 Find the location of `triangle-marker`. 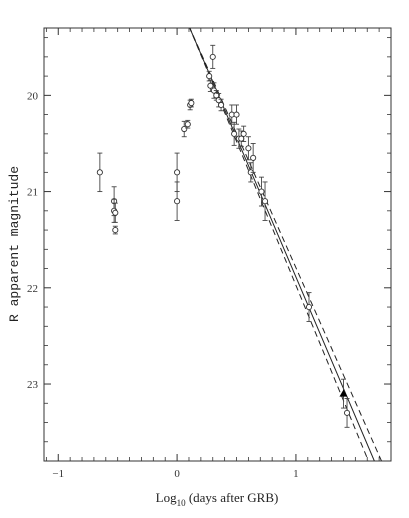

triangle-marker is located at coordinates (343, 393).